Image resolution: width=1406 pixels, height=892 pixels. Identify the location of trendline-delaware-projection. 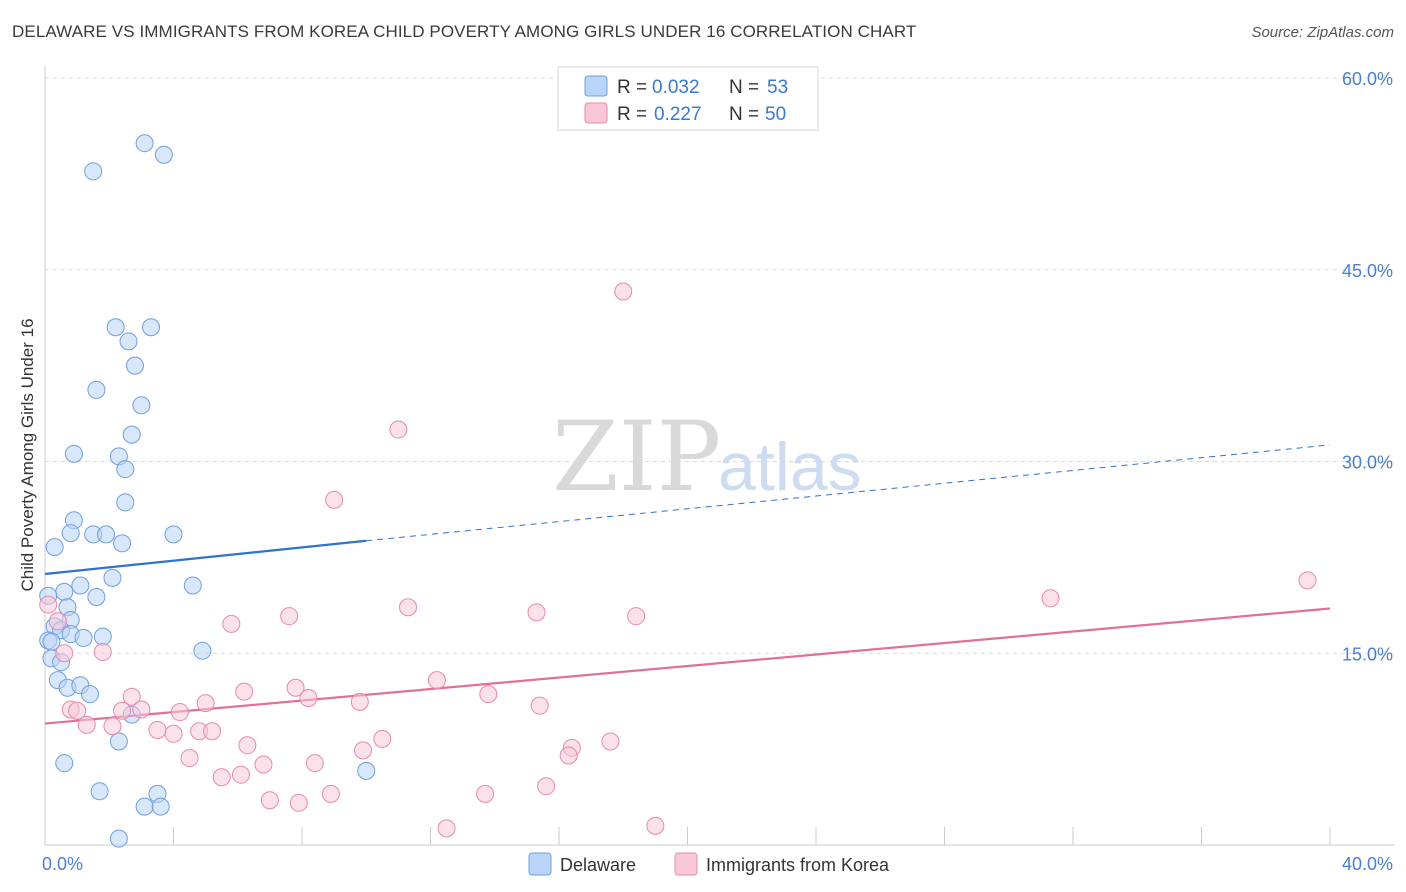
(848, 493).